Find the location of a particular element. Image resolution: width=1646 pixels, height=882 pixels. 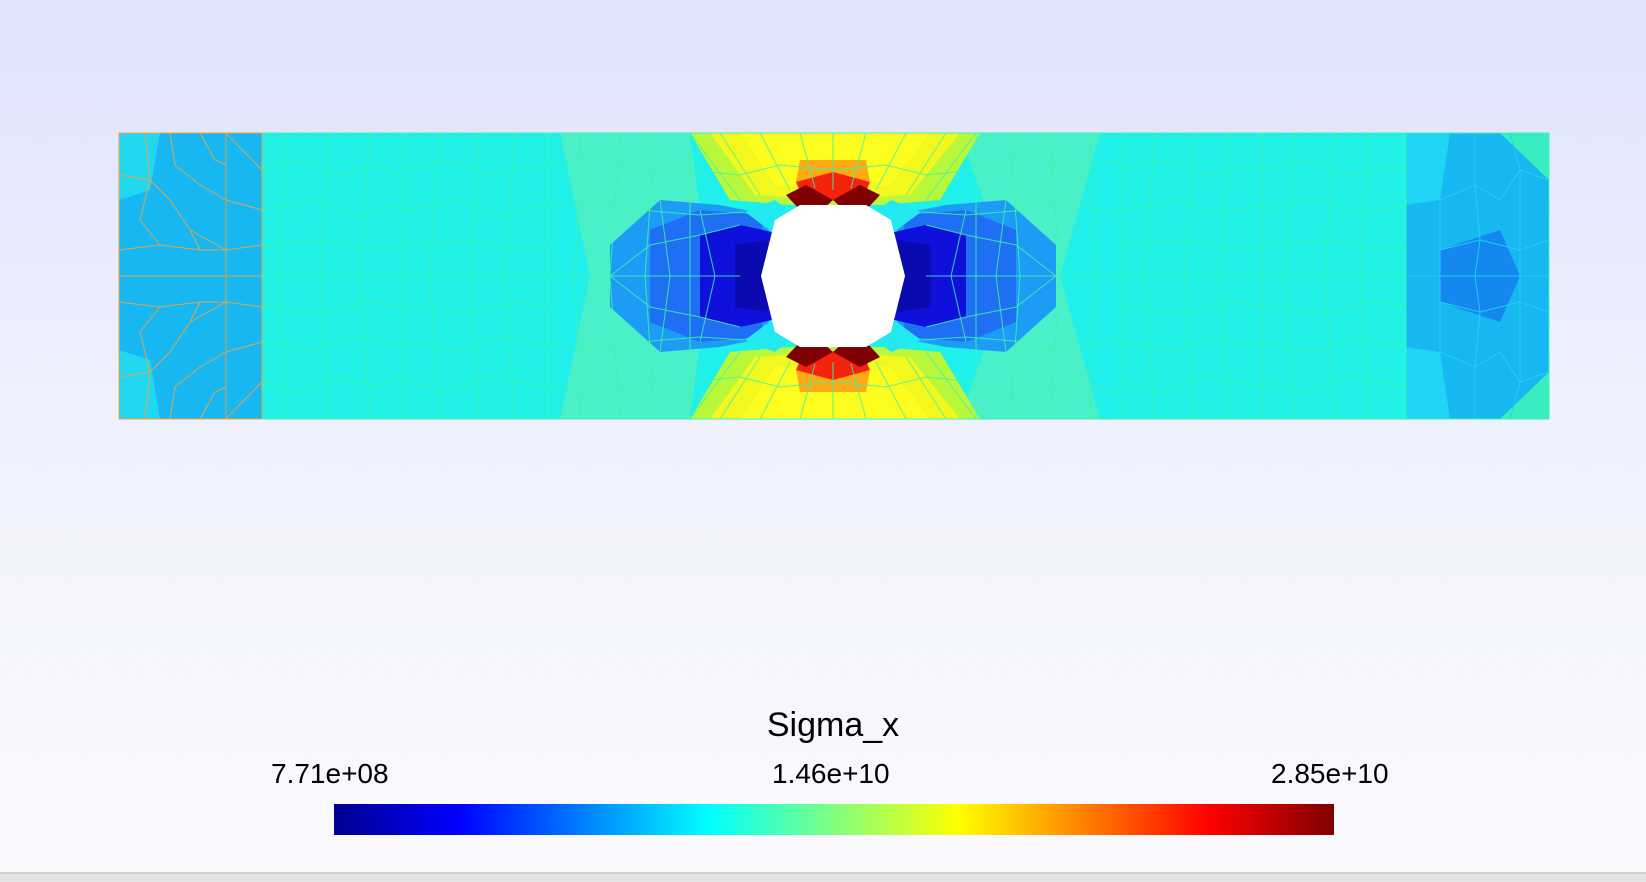

hole is located at coordinates (833, 276).